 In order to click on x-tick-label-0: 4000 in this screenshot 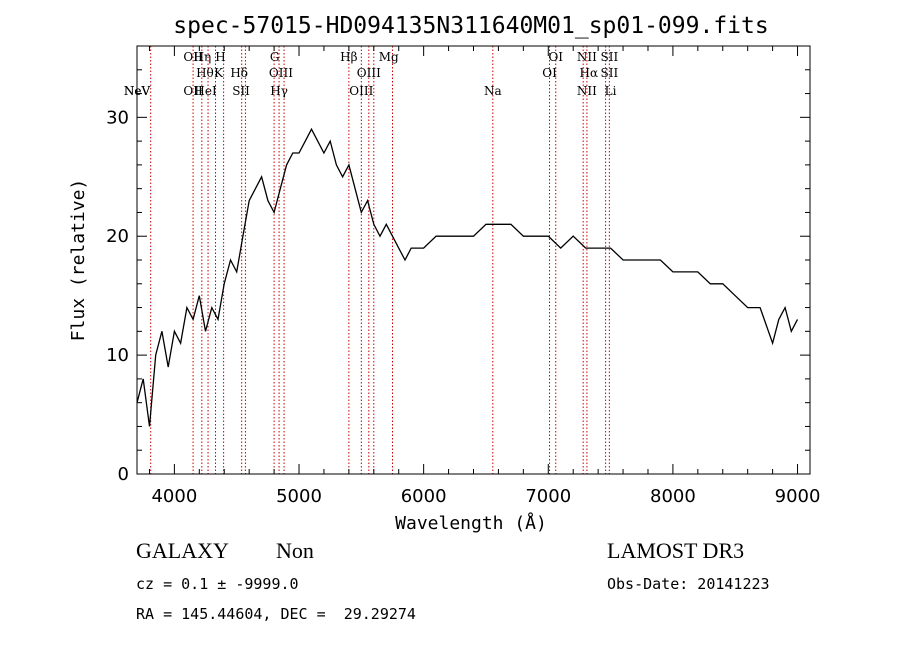, I will do `click(174, 496)`.